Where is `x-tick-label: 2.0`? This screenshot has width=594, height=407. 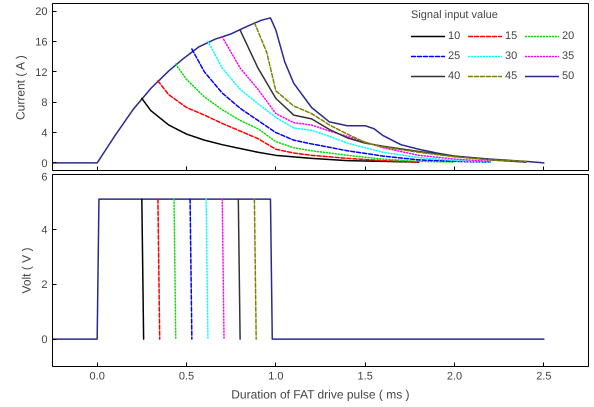 x-tick-label: 2.0 is located at coordinates (454, 376).